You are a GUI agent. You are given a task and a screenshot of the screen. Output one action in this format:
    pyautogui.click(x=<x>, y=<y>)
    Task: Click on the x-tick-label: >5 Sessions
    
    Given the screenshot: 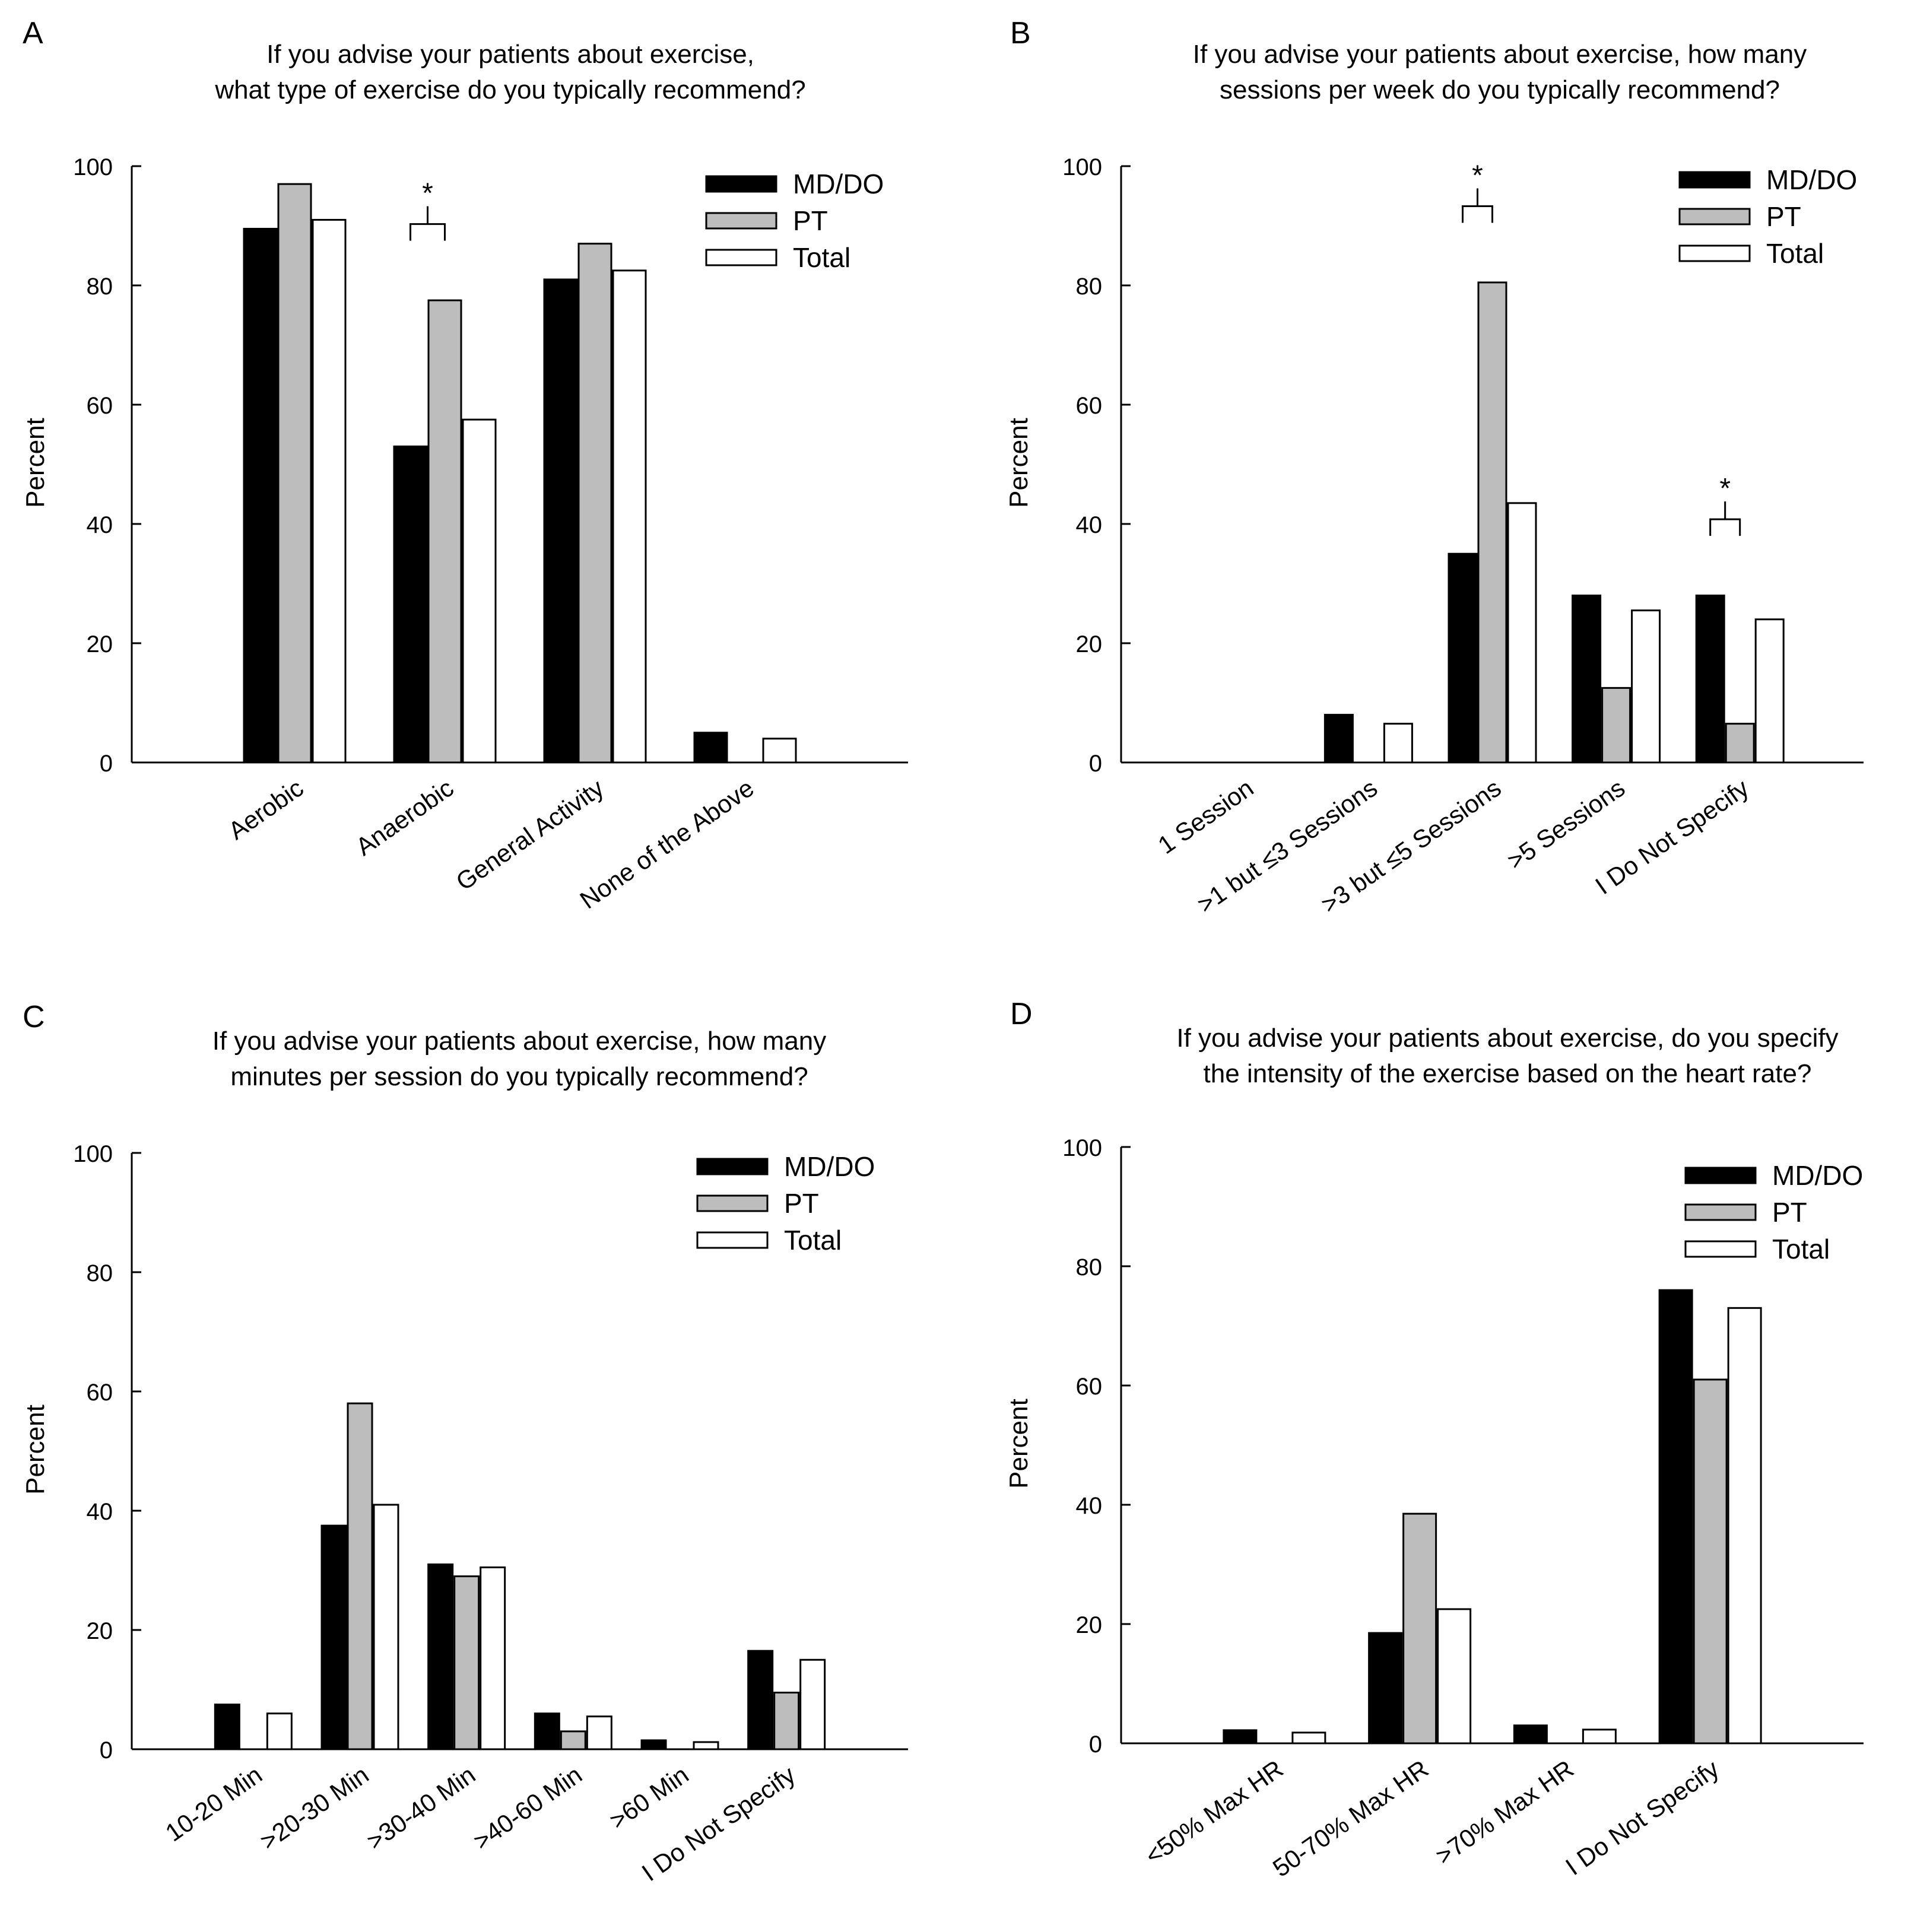 What is the action you would take?
    pyautogui.click(x=1566, y=824)
    